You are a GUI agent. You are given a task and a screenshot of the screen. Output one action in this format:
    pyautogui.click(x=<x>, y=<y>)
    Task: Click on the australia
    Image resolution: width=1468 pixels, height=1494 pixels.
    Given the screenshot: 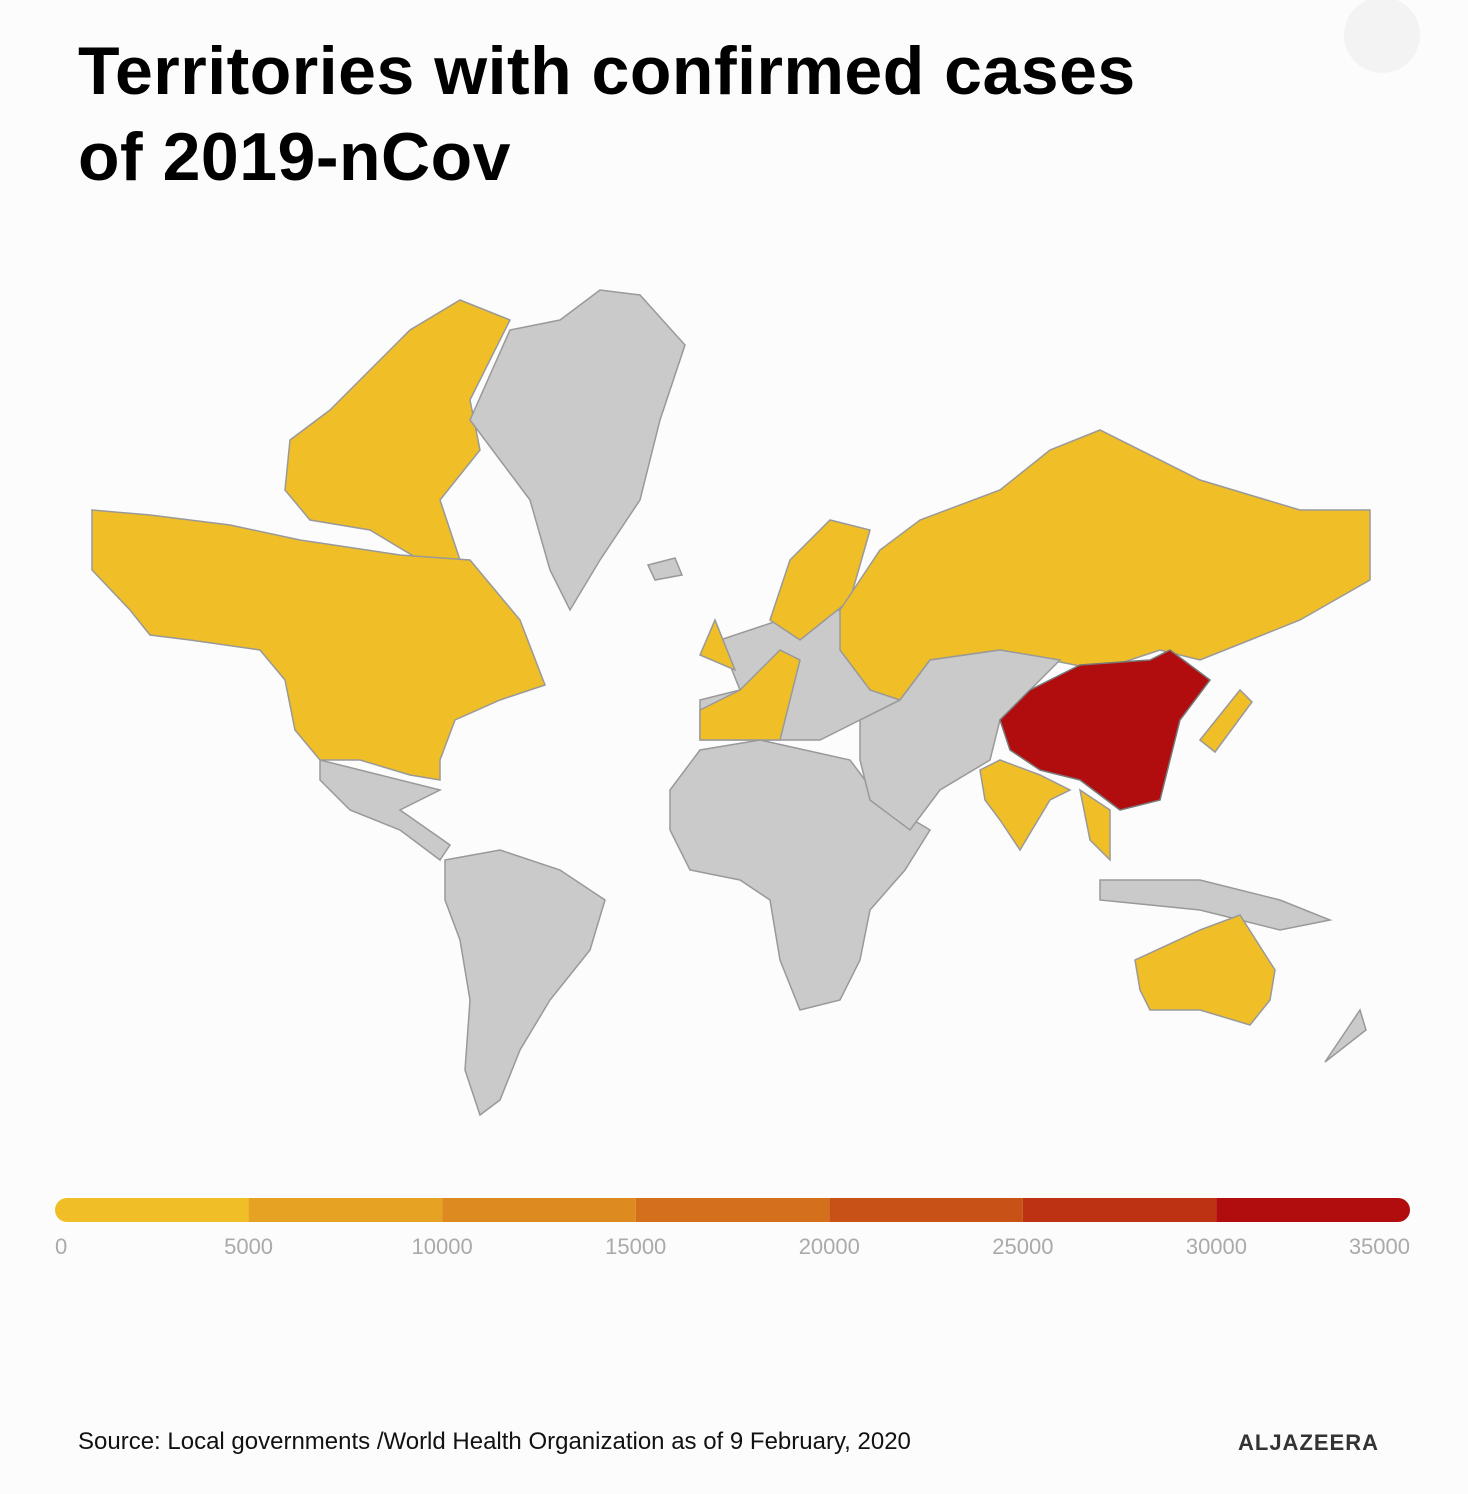 What is the action you would take?
    pyautogui.click(x=1205, y=970)
    